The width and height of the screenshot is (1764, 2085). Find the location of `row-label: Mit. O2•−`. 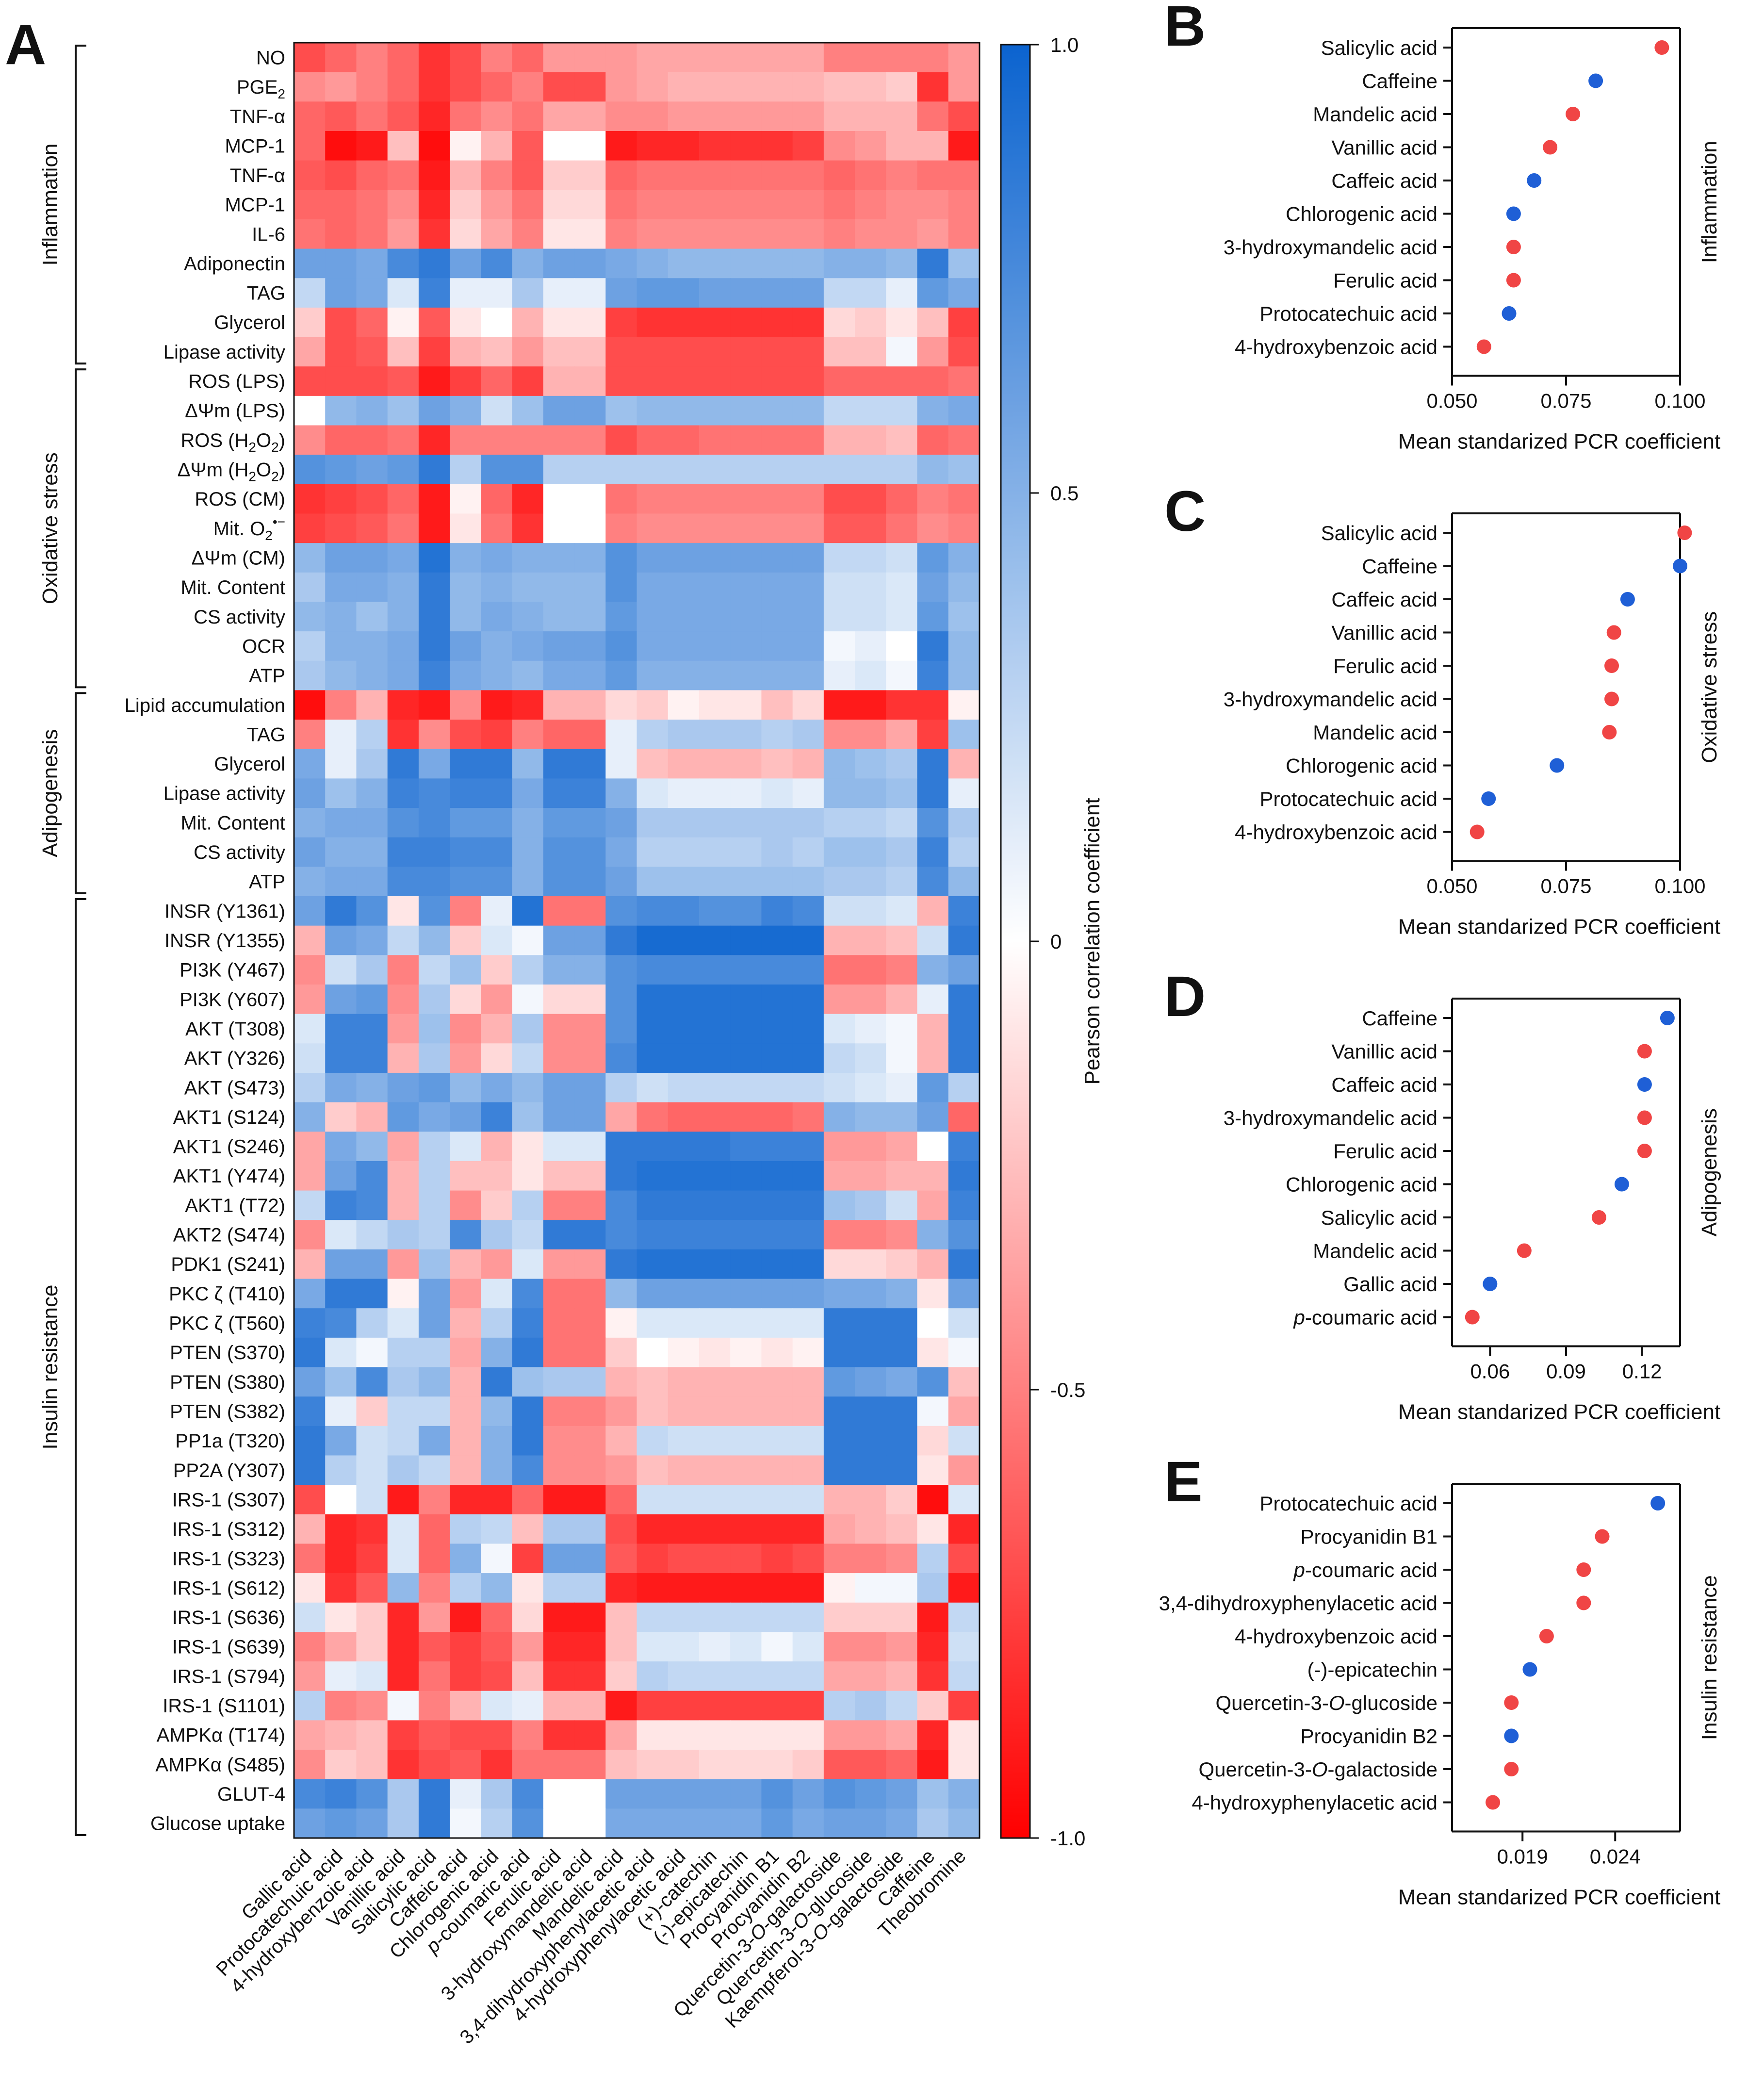

row-label: Mit. O2•− is located at coordinates (249, 528).